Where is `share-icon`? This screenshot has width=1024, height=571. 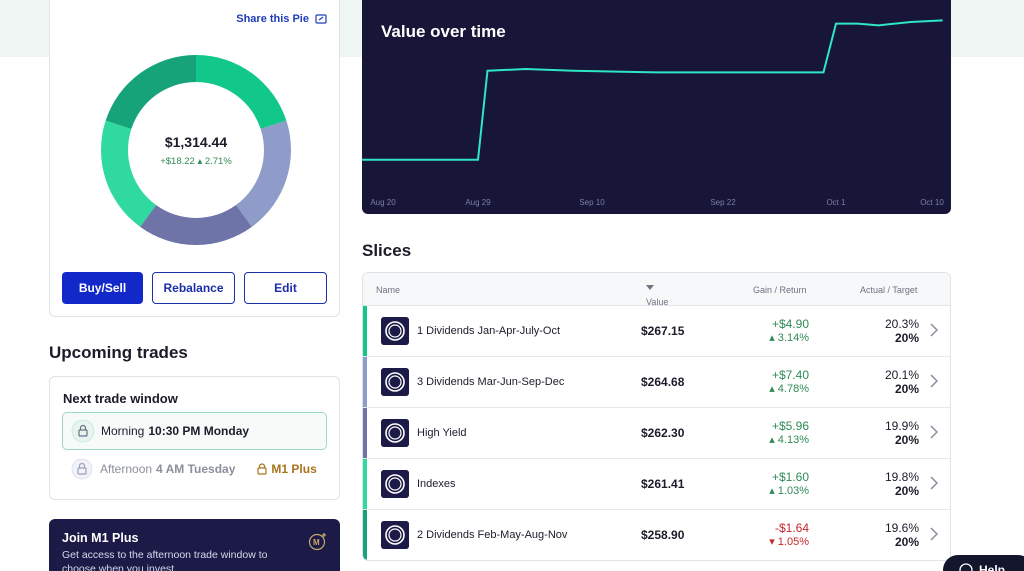
share-icon is located at coordinates (321, 19).